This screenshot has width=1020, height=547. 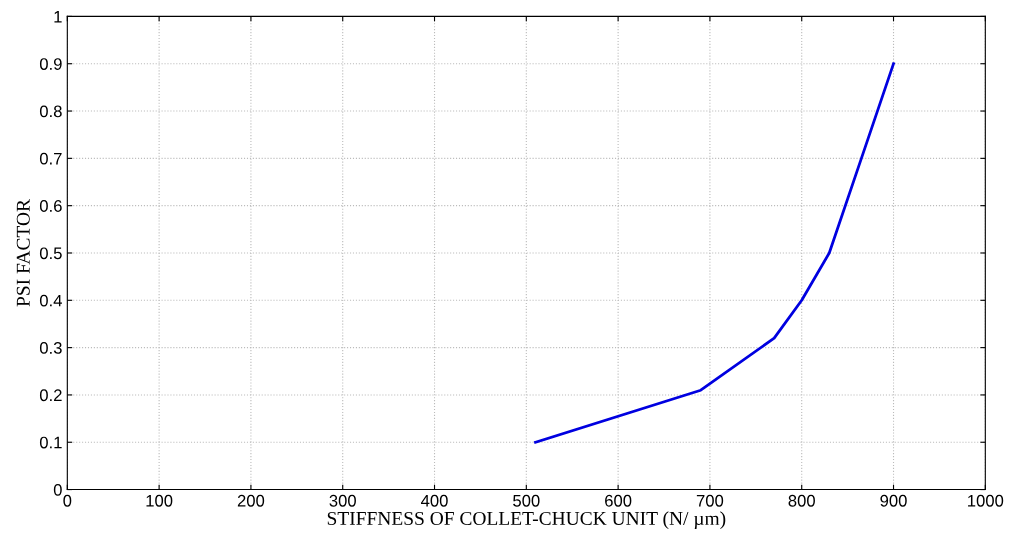 What do you see at coordinates (159, 500) in the screenshot?
I see `x-tick-label: 100` at bounding box center [159, 500].